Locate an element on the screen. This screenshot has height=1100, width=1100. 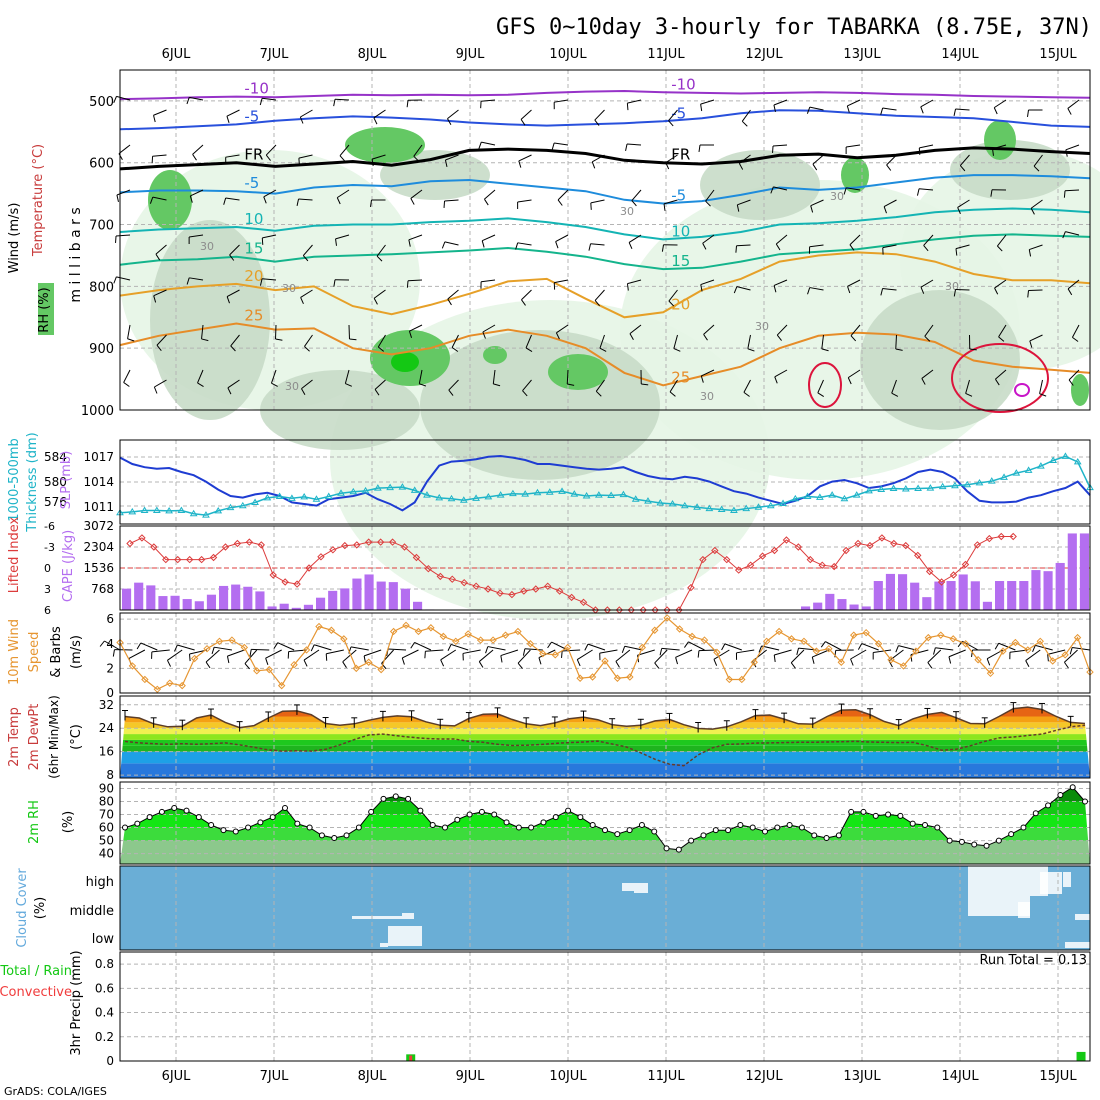
date-label-top: 11JUL is located at coordinates (666, 54).